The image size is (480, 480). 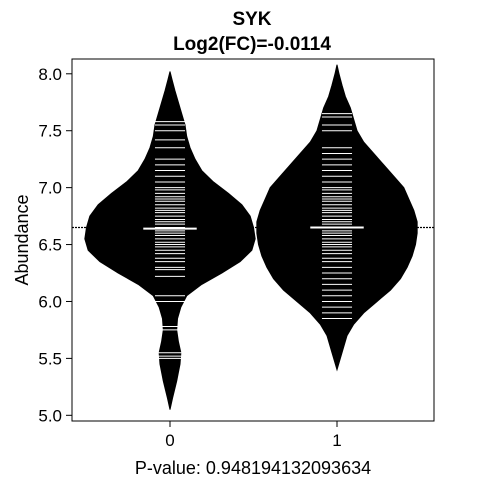 I want to click on y-tick-label: 6.0, so click(x=50, y=301).